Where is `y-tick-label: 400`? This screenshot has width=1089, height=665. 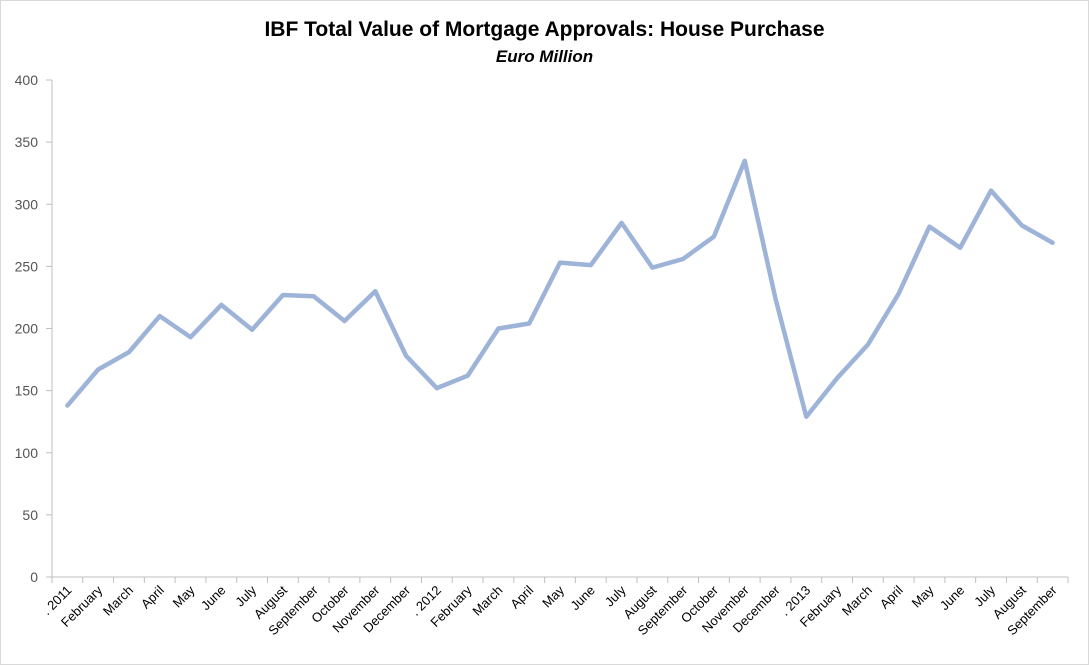
y-tick-label: 400 is located at coordinates (27, 80).